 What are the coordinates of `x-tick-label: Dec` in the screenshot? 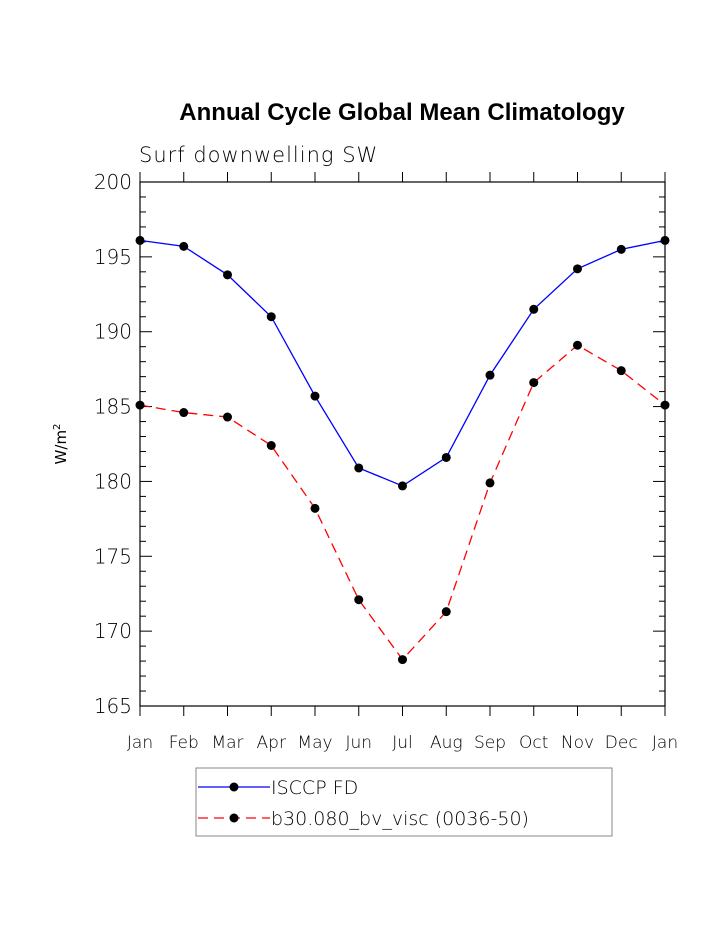 It's located at (621, 743).